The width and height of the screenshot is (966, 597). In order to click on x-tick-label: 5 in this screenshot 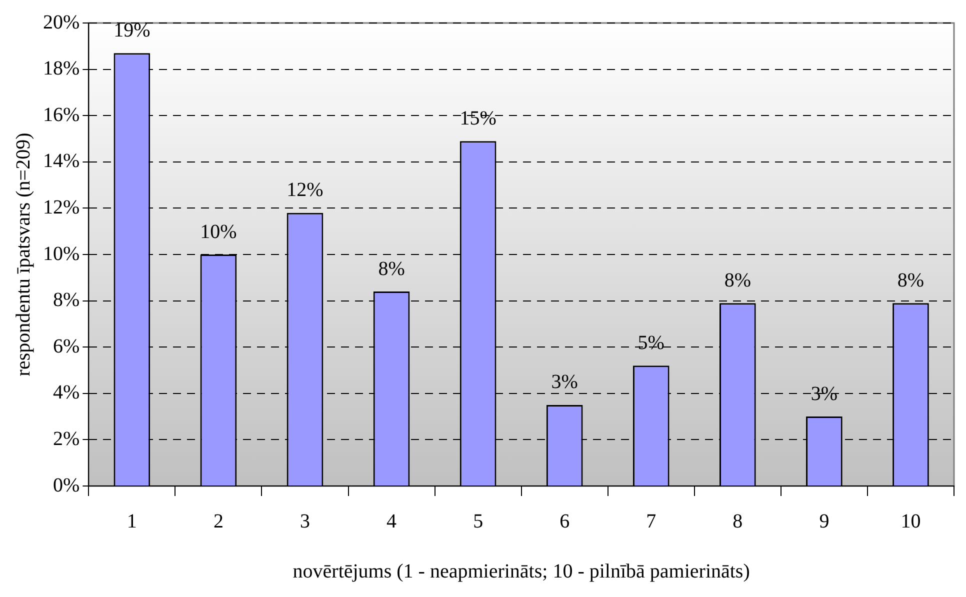, I will do `click(478, 521)`.